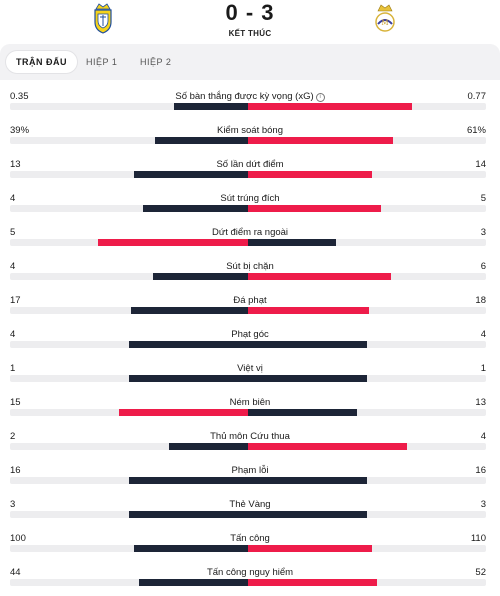 This screenshot has height=596, width=500. I want to click on cadiz-crest-icon, so click(103, 18).